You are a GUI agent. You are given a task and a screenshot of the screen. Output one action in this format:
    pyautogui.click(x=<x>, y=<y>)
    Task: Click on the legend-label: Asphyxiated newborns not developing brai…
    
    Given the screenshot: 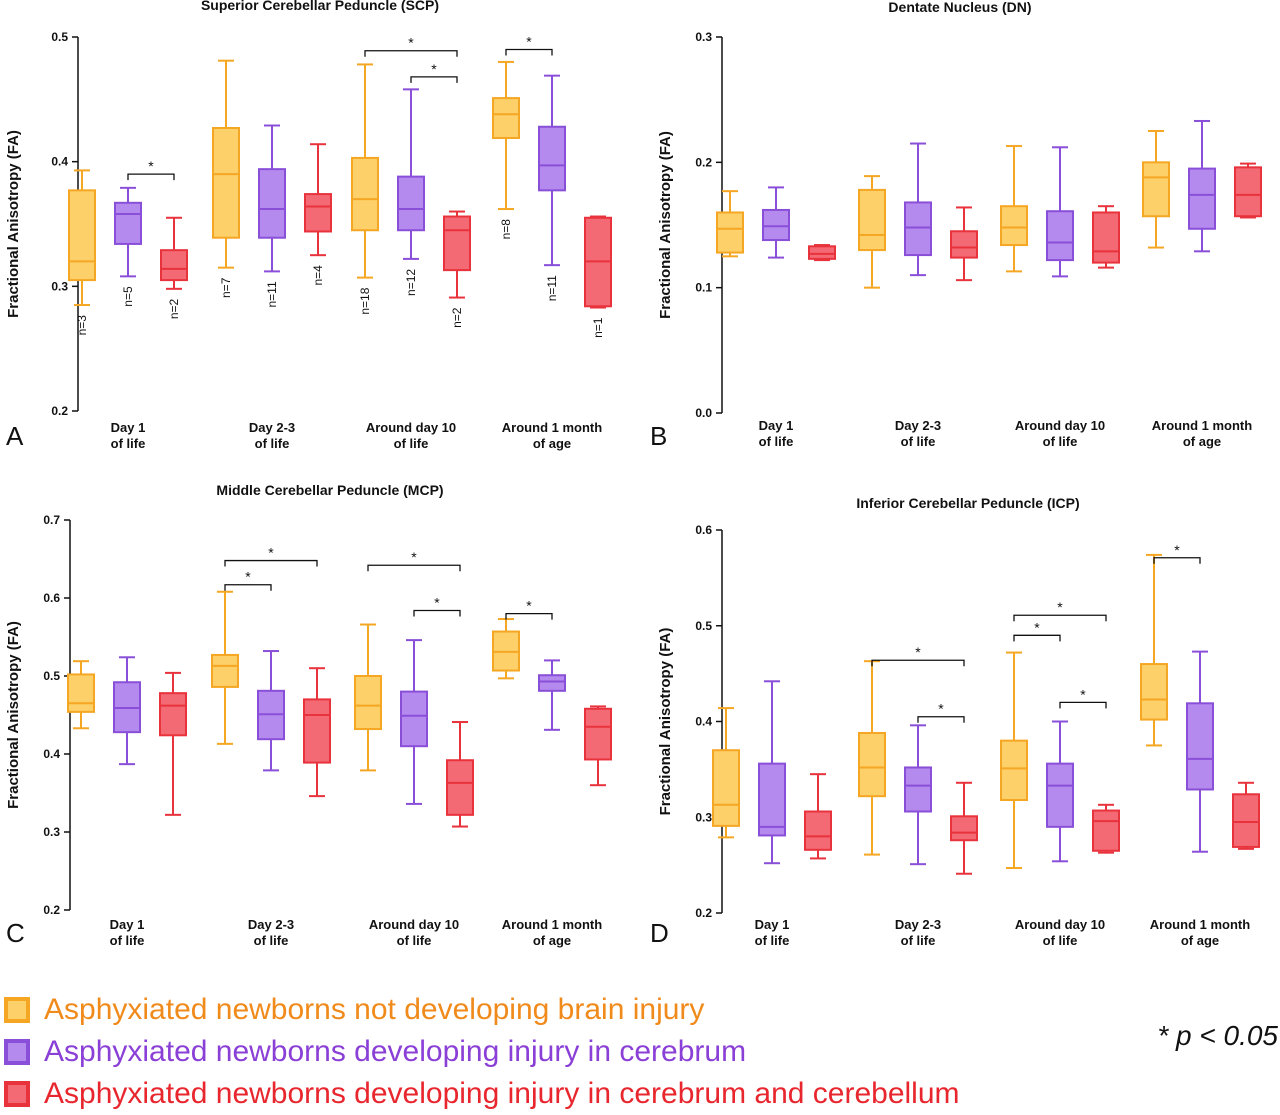 What is the action you would take?
    pyautogui.click(x=374, y=1009)
    